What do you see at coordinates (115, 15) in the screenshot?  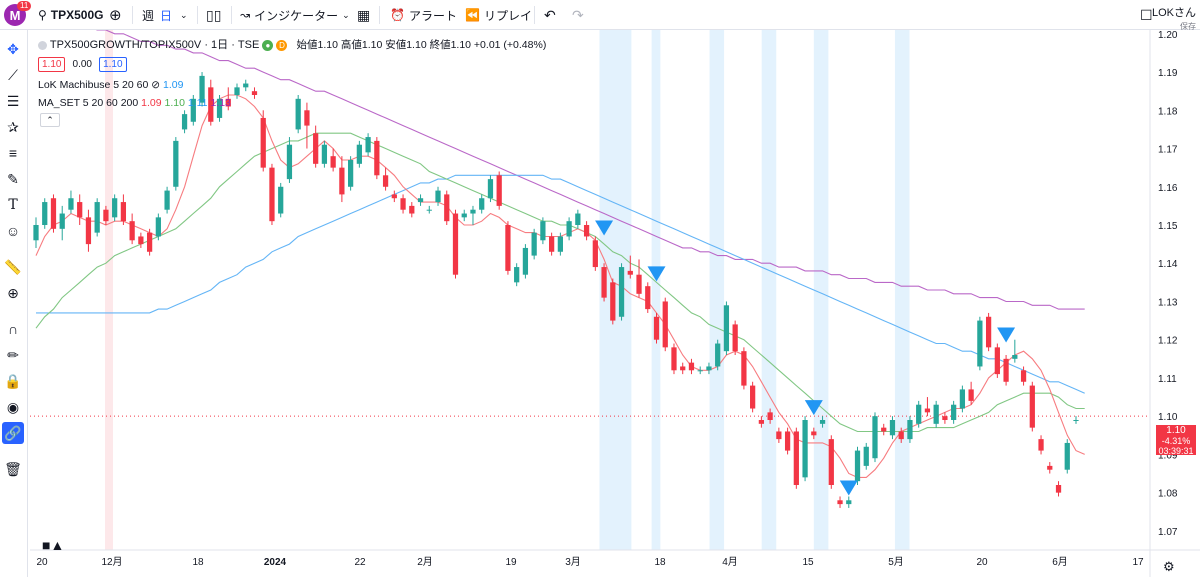 I see `add-symbol-button: ⊕` at bounding box center [115, 15].